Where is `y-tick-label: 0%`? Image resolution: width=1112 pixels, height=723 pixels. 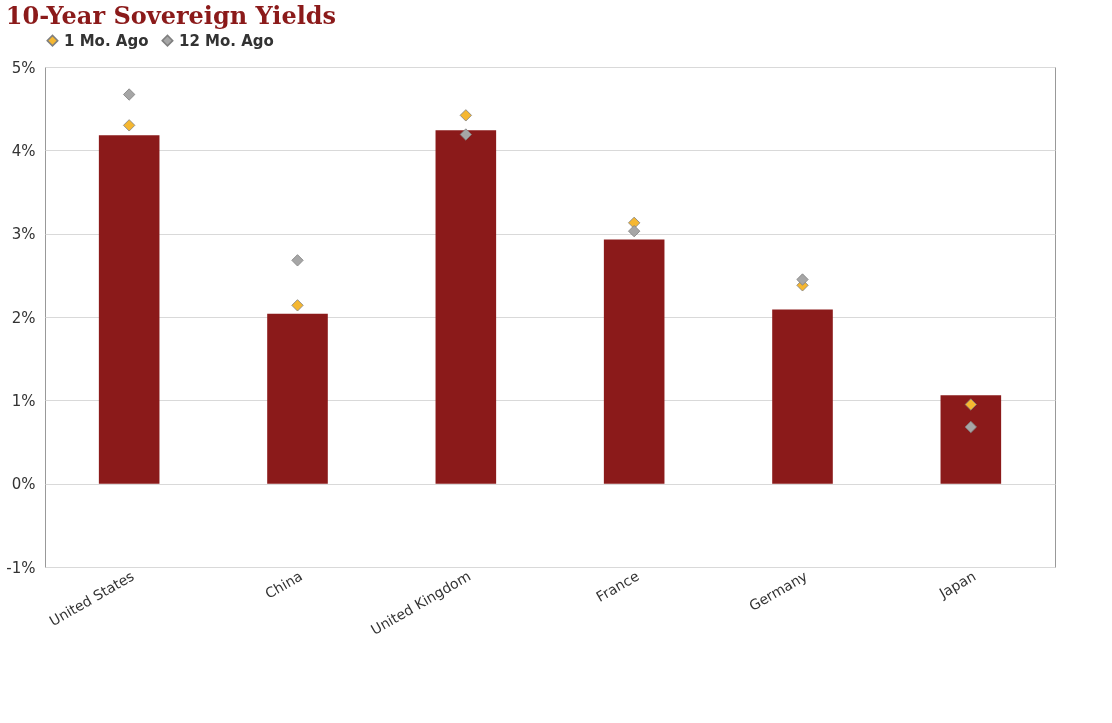 y-tick-label: 0% is located at coordinates (23, 484).